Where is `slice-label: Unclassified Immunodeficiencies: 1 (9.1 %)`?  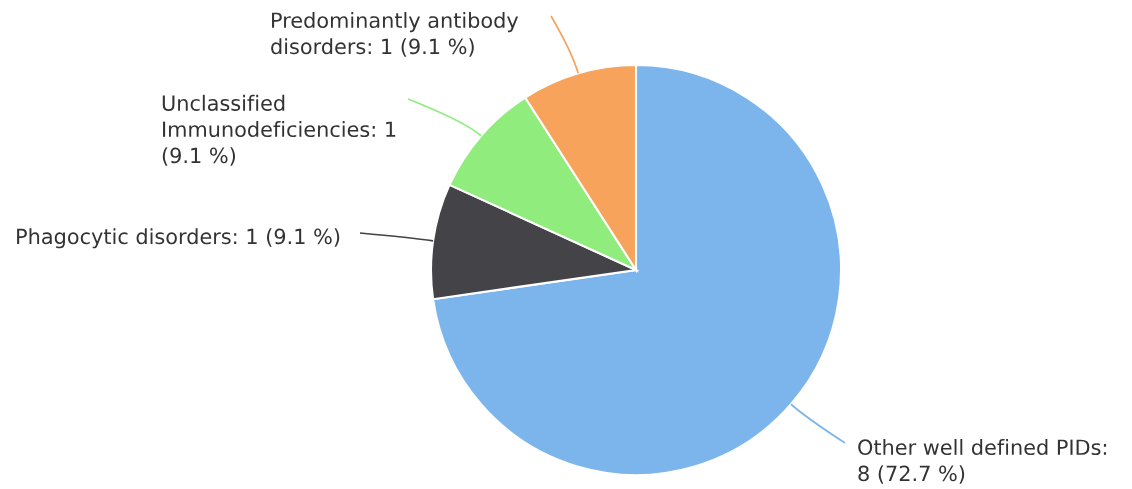 slice-label: Unclassified Immunodeficiencies: 1 (9.1 %) is located at coordinates (279, 130).